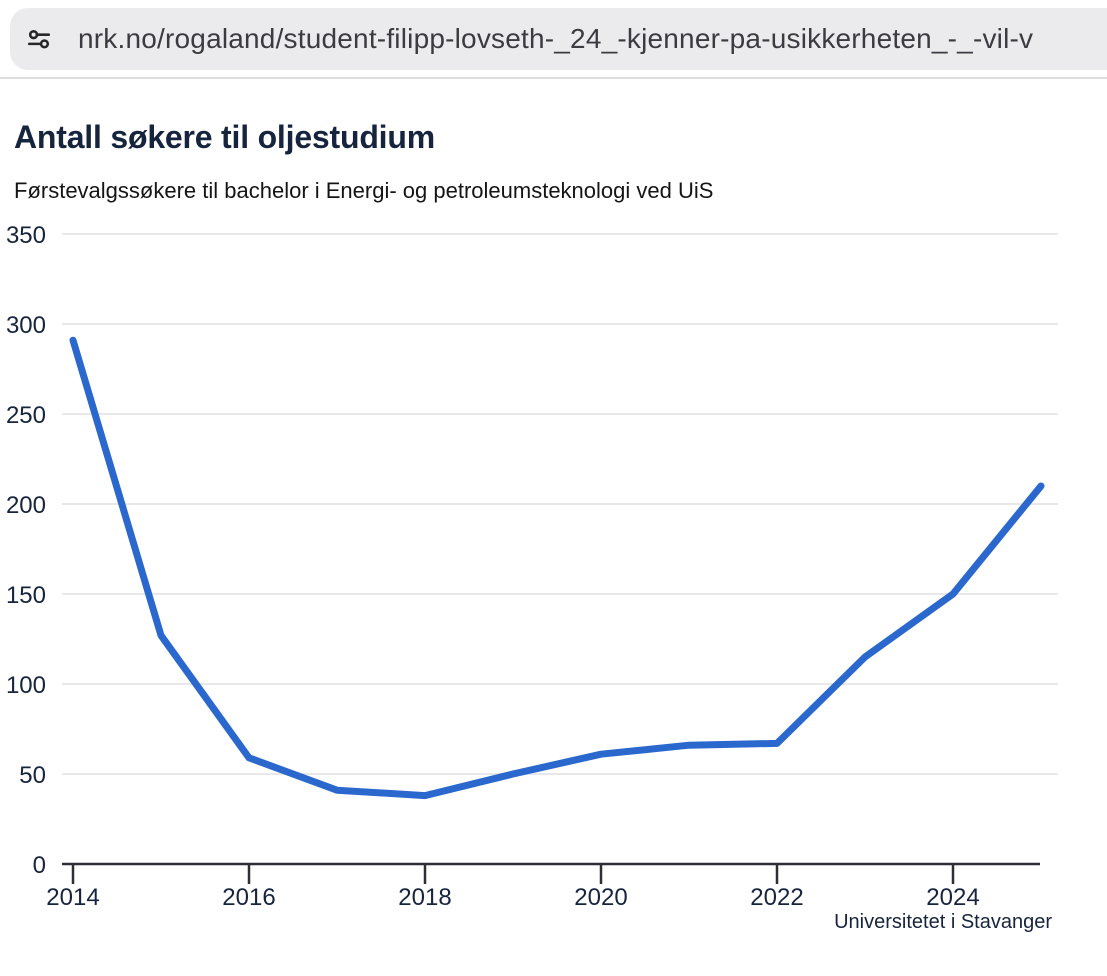  I want to click on y-axis-tick-label: 150, so click(26, 595).